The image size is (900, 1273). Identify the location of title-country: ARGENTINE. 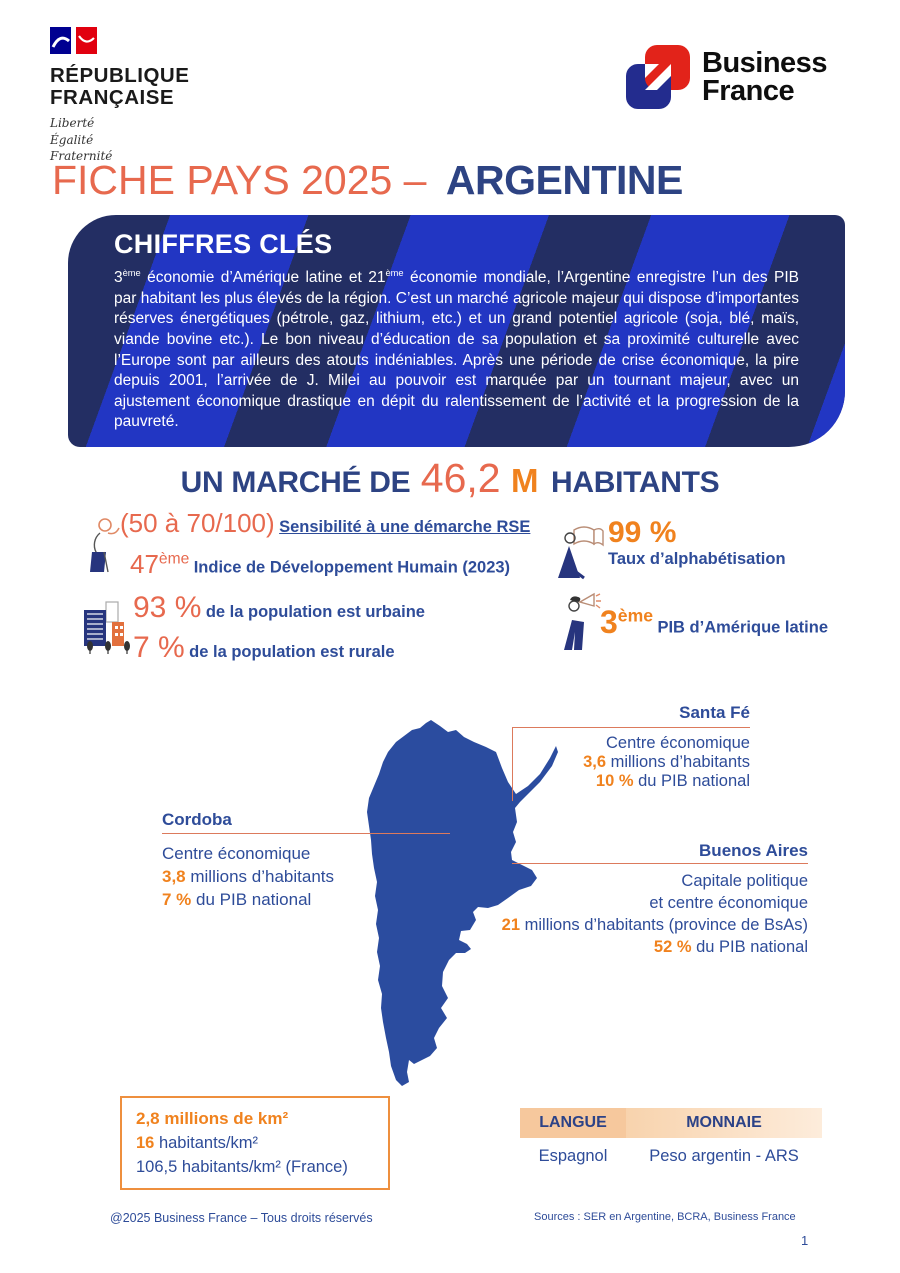
(564, 180).